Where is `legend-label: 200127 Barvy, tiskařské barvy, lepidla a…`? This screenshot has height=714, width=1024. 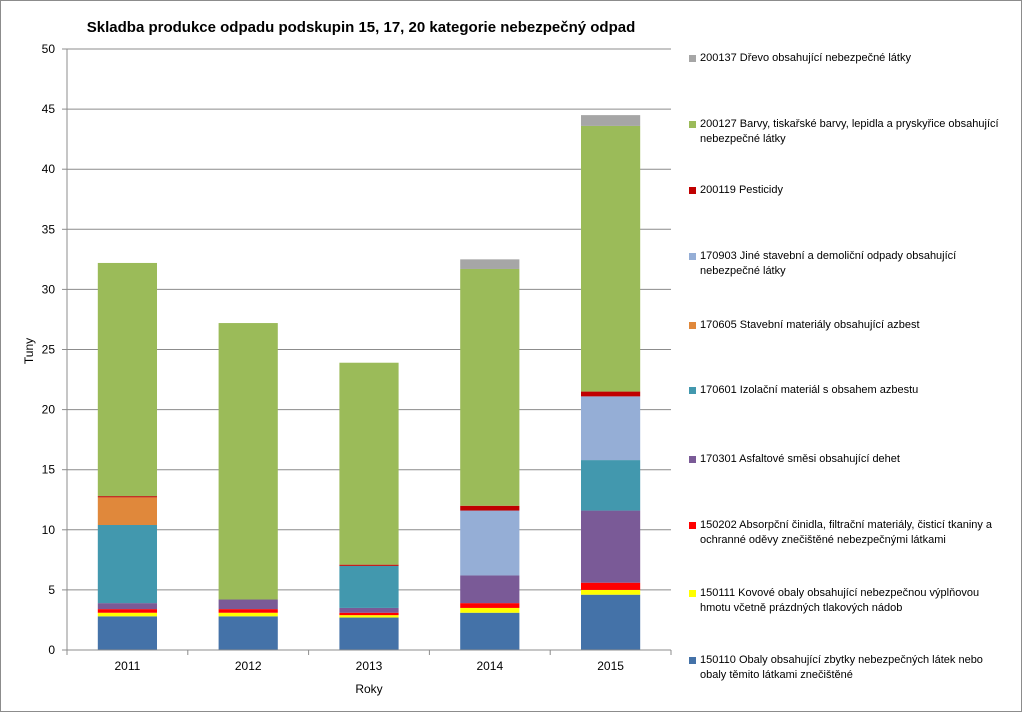 legend-label: 200127 Barvy, tiskařské barvy, lepidla a… is located at coordinates (849, 131).